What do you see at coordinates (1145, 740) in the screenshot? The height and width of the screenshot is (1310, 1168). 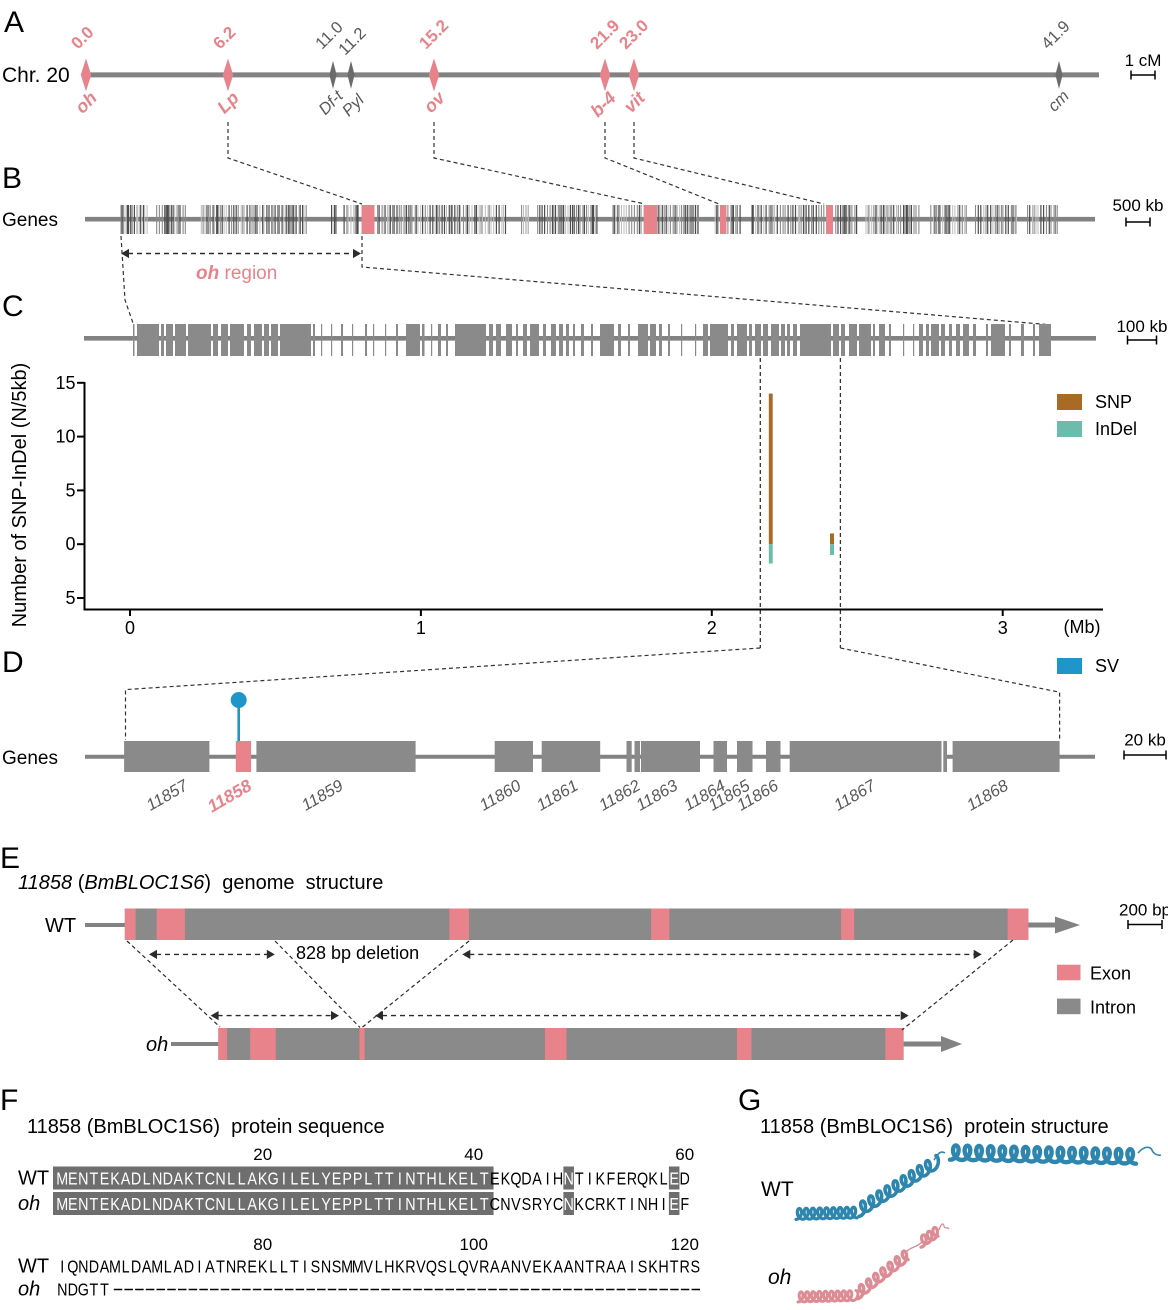 I see `svg-text: 20 kb` at bounding box center [1145, 740].